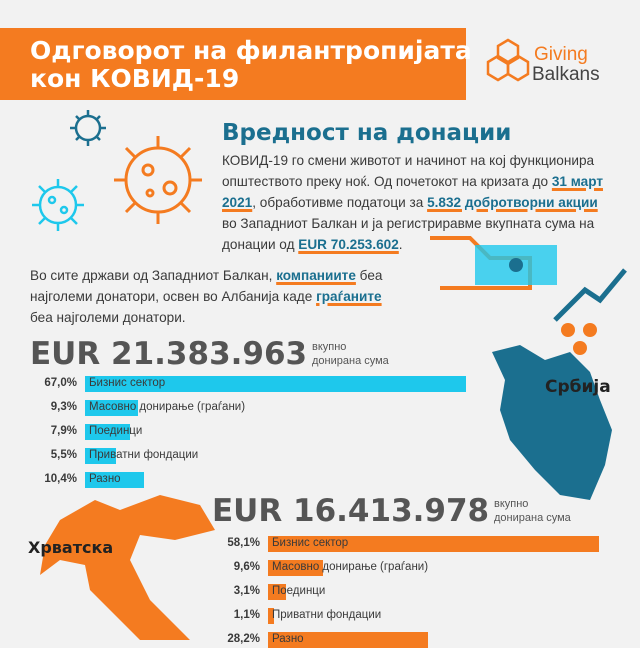 This screenshot has height=648, width=640. What do you see at coordinates (351, 511) in the screenshot?
I see `total: EUR 16.413.978` at bounding box center [351, 511].